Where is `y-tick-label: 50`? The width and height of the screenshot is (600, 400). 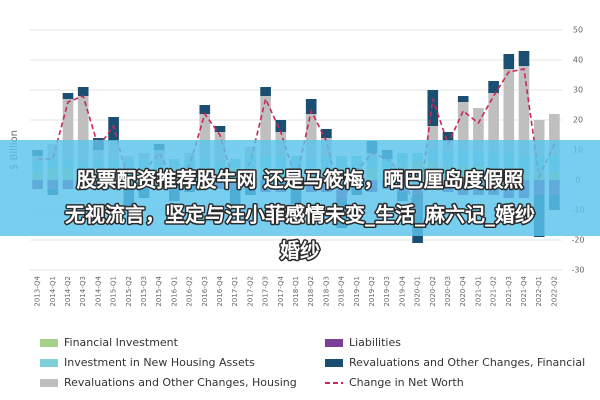
y-tick-label: 50 is located at coordinates (578, 30).